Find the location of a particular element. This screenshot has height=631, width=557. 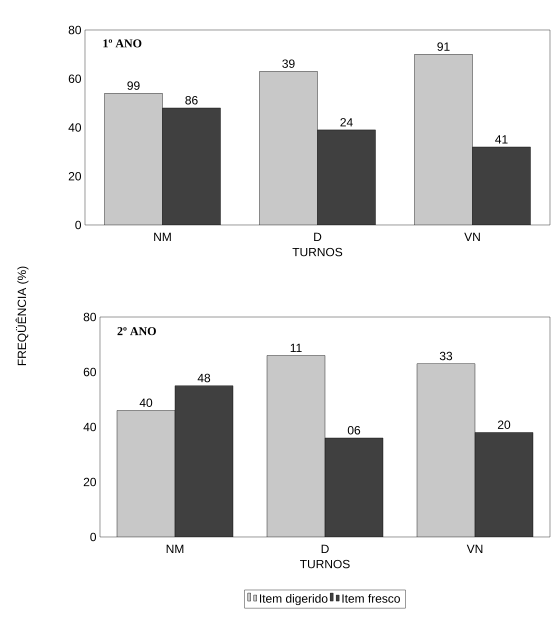

annotation: 41 is located at coordinates (501, 139).